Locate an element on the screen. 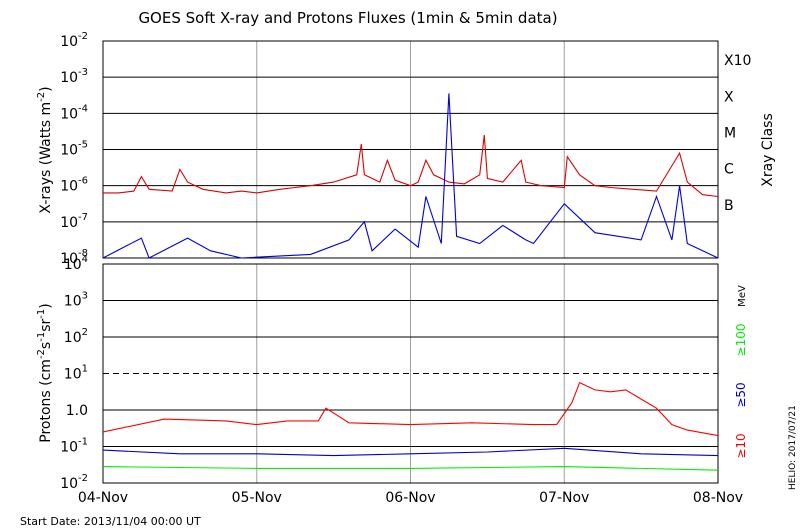 The width and height of the screenshot is (800, 530). xray-class-label: X10 is located at coordinates (737, 61).